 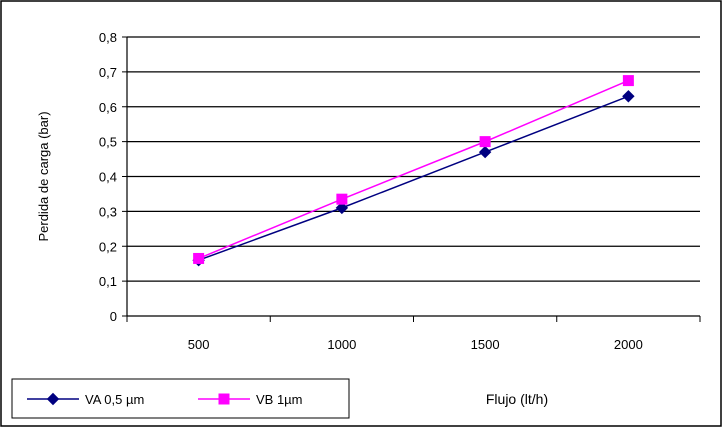 What do you see at coordinates (108, 142) in the screenshot?
I see `y-tick-label: 0,5` at bounding box center [108, 142].